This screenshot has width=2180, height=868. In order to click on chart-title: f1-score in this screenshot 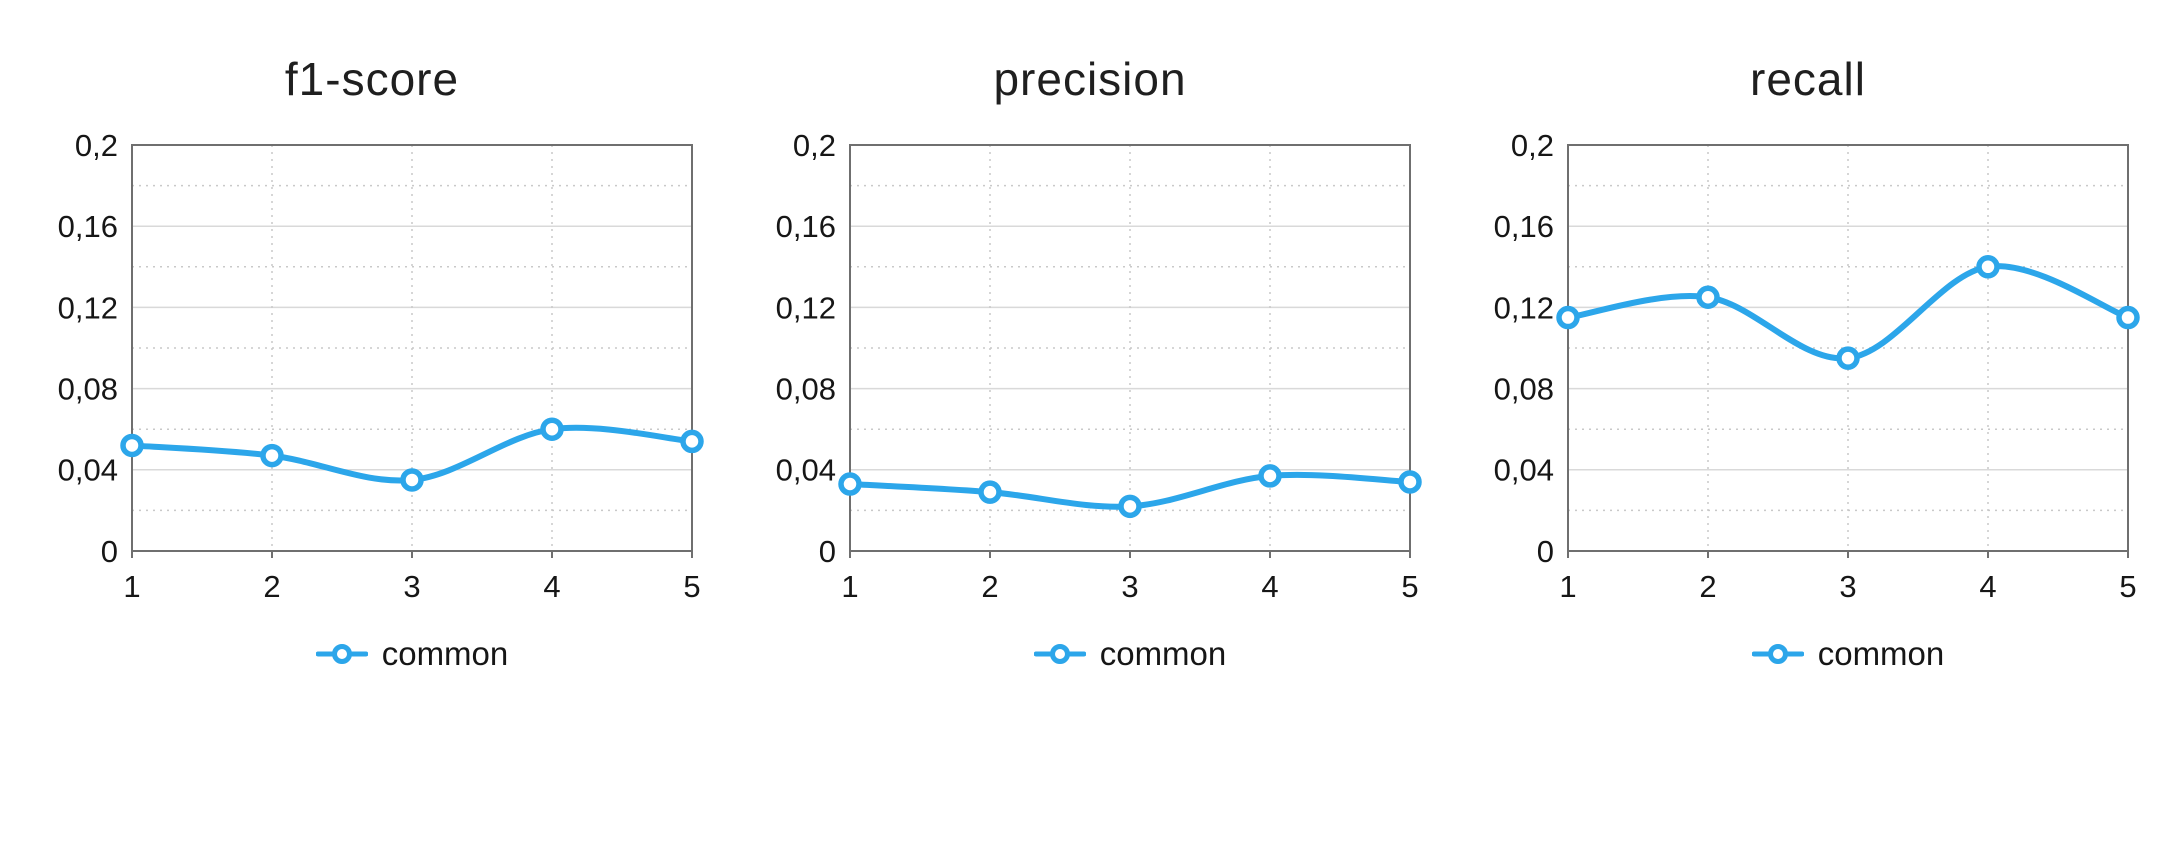, I will do `click(372, 79)`.